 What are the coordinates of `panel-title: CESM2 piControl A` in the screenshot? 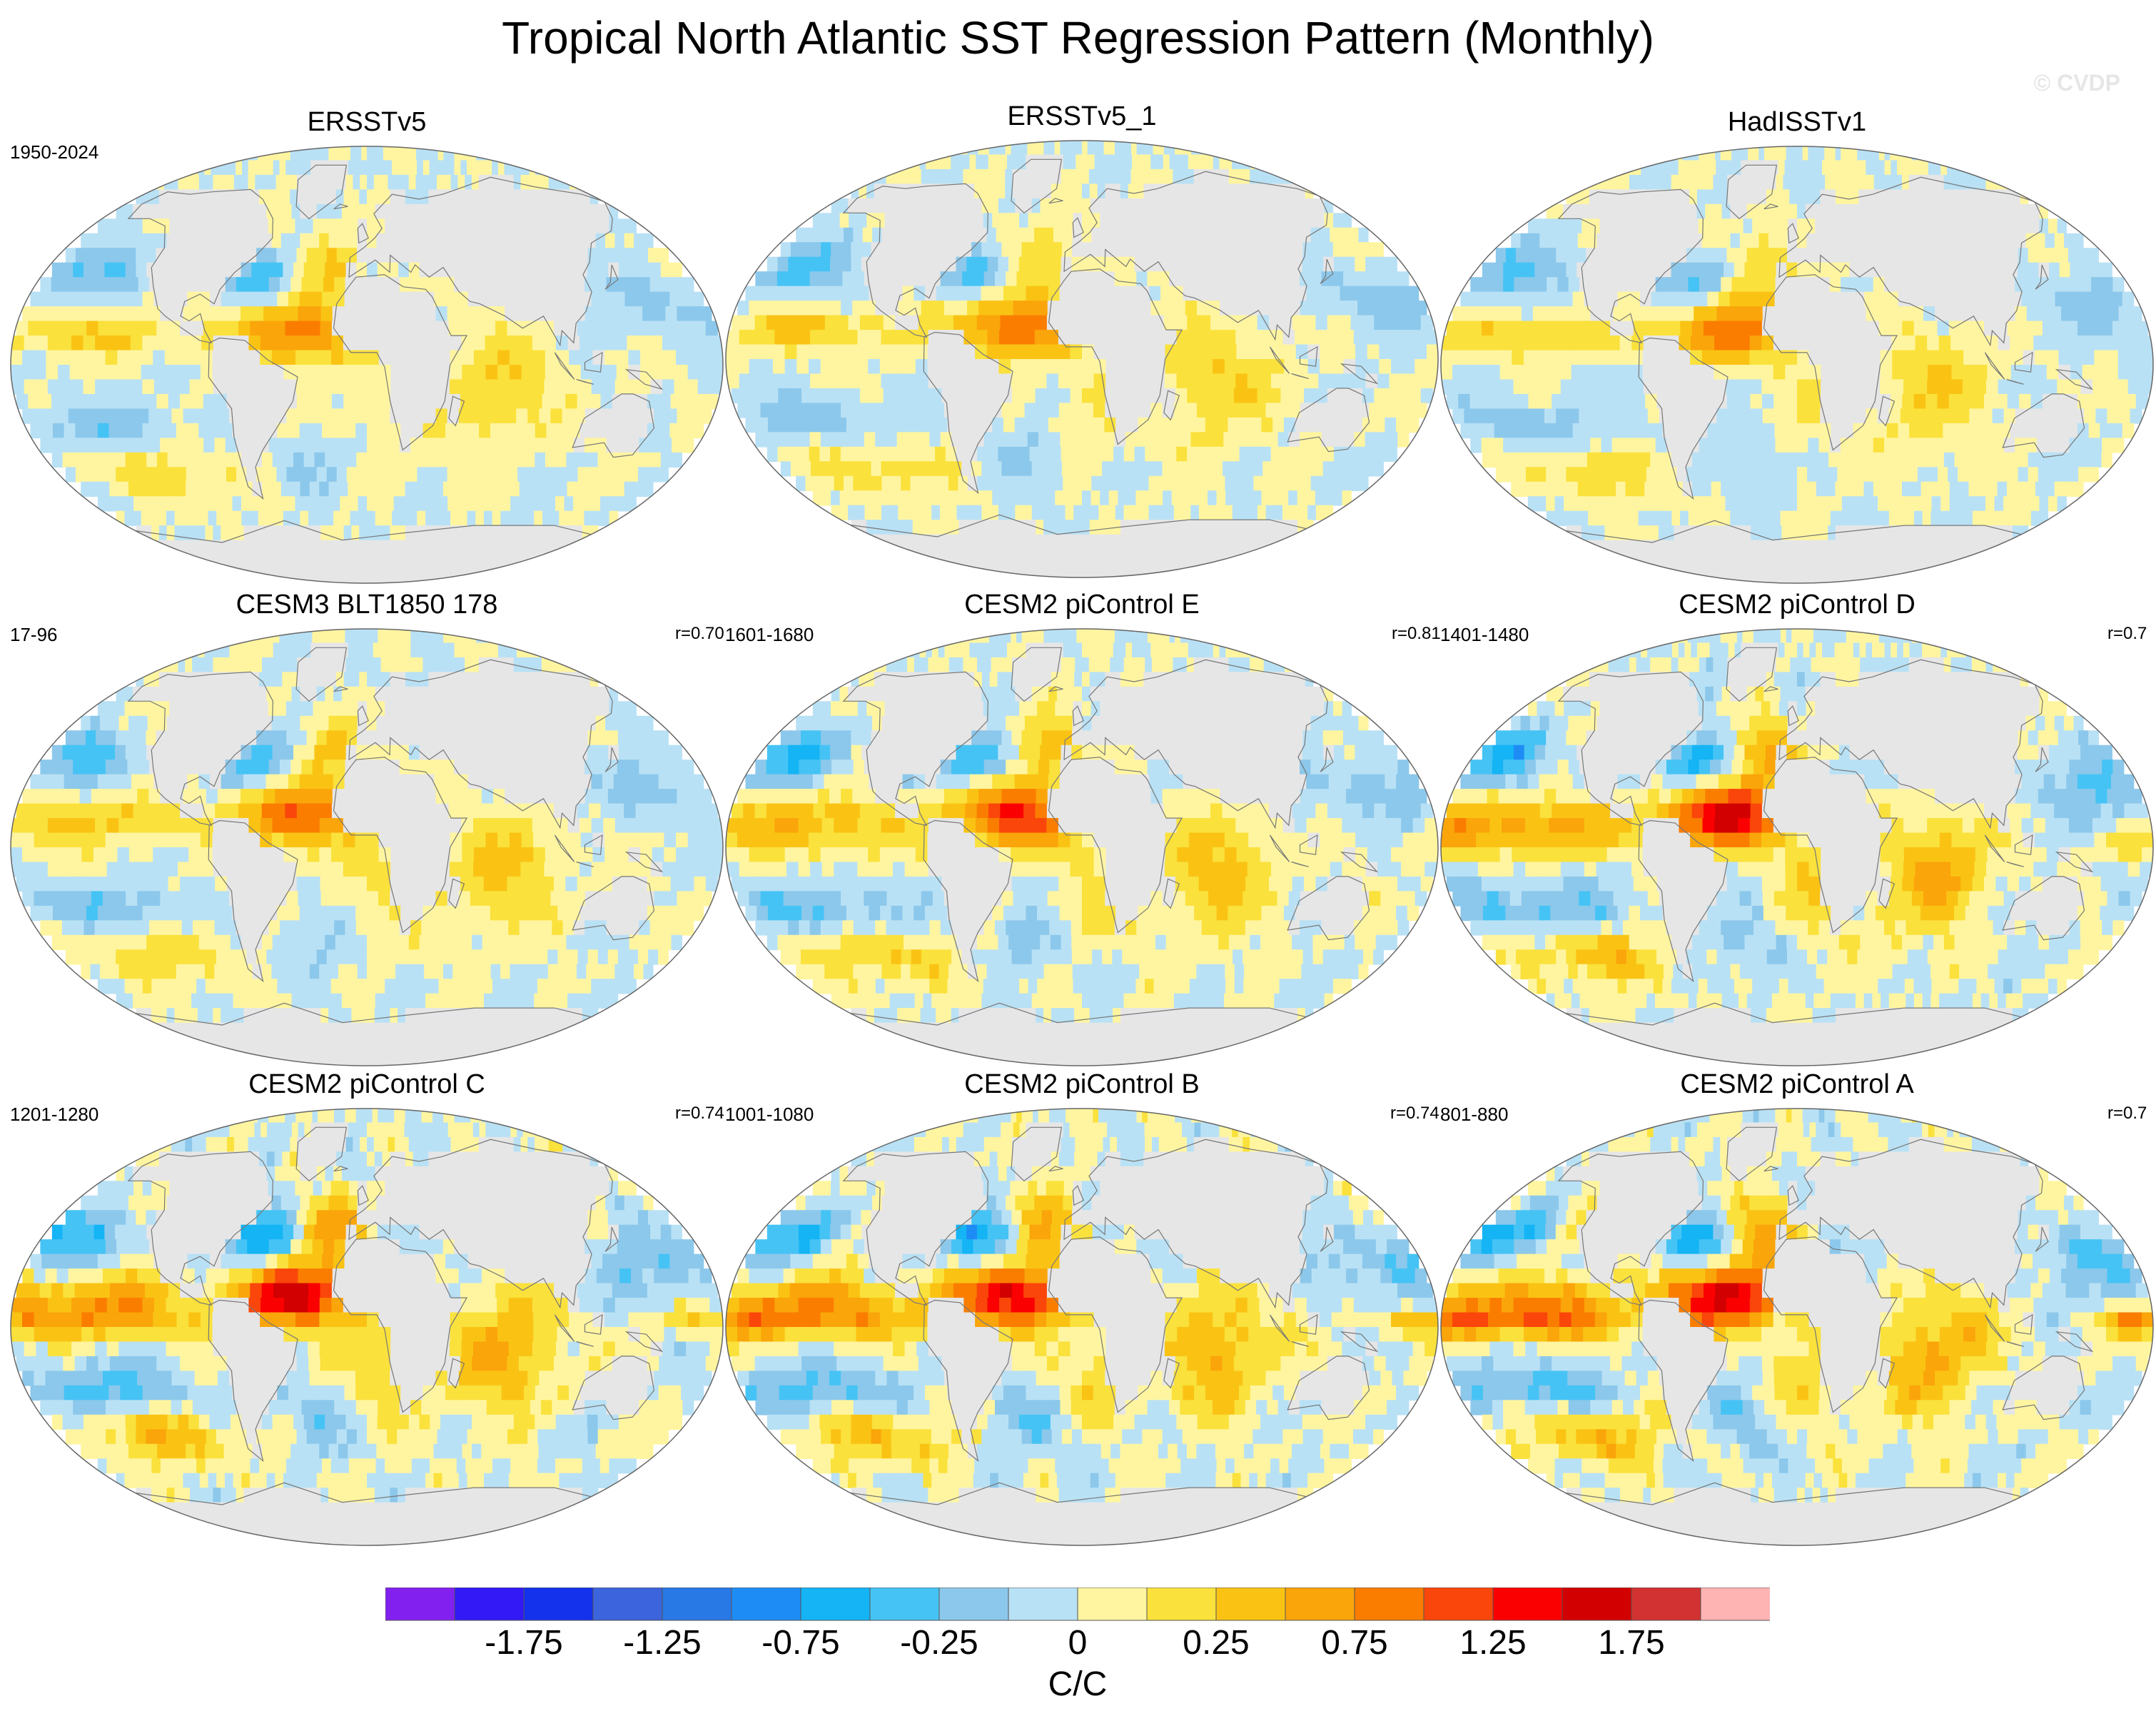 It's located at (1797, 1084).